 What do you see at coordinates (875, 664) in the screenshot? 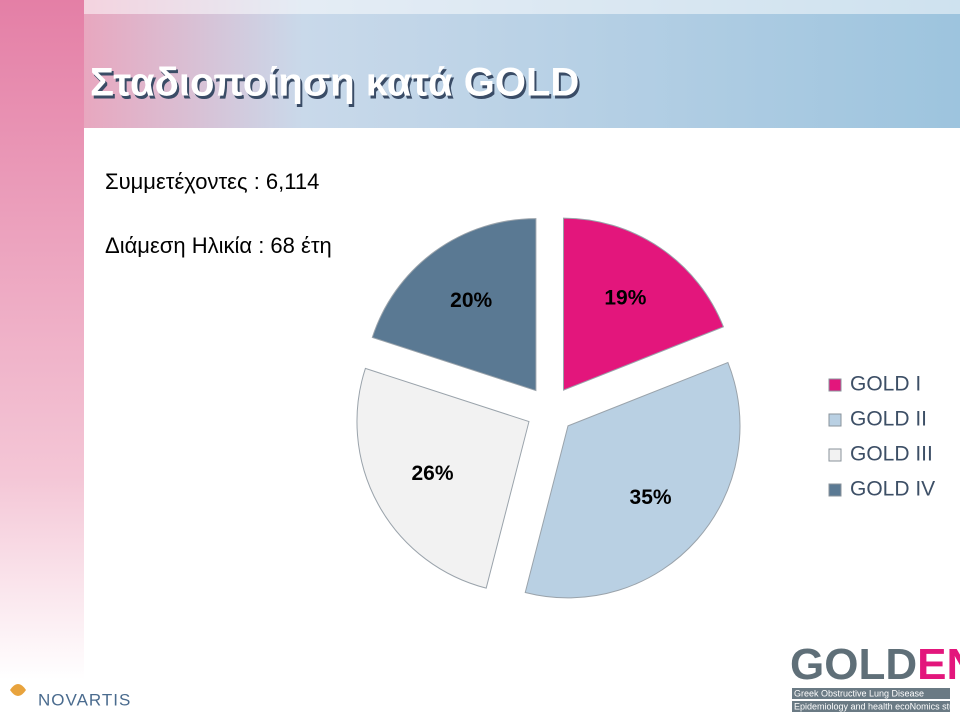
I see `logo-text: GOLDEN` at bounding box center [875, 664].